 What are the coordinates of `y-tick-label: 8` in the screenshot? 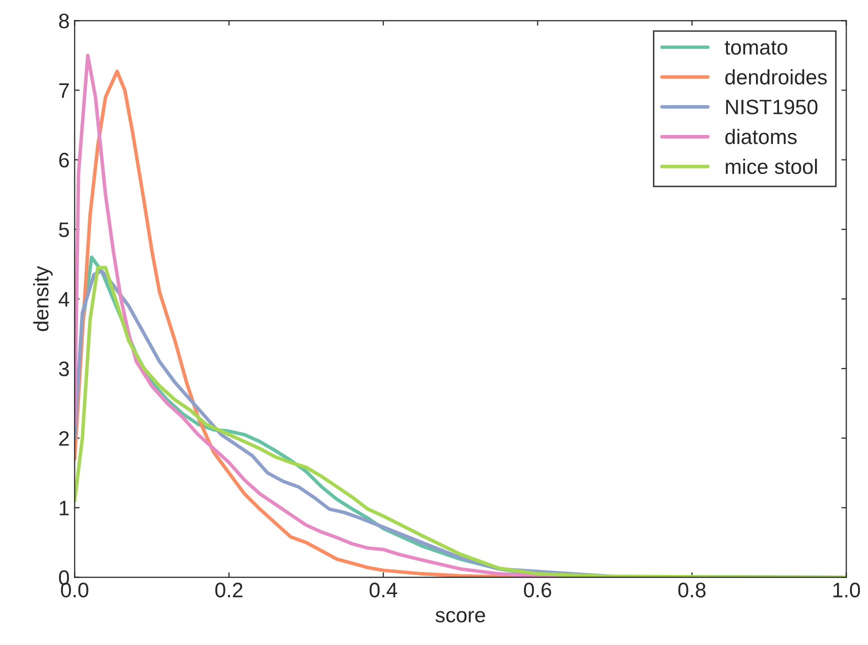 It's located at (64, 21).